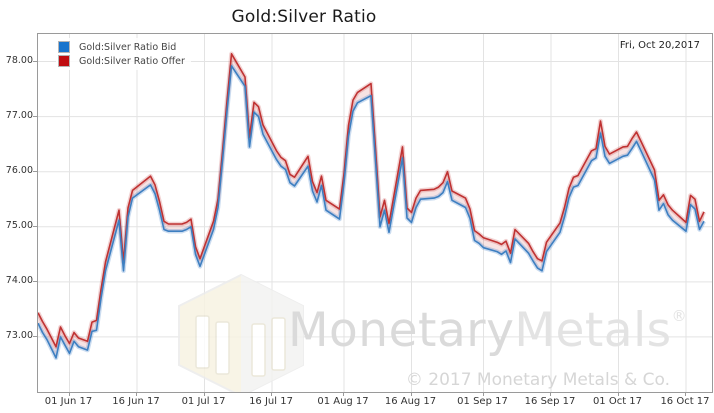 The width and height of the screenshot is (714, 413). Describe the element at coordinates (482, 401) in the screenshot. I see `x-tick-label: 01 Sep 17` at that location.